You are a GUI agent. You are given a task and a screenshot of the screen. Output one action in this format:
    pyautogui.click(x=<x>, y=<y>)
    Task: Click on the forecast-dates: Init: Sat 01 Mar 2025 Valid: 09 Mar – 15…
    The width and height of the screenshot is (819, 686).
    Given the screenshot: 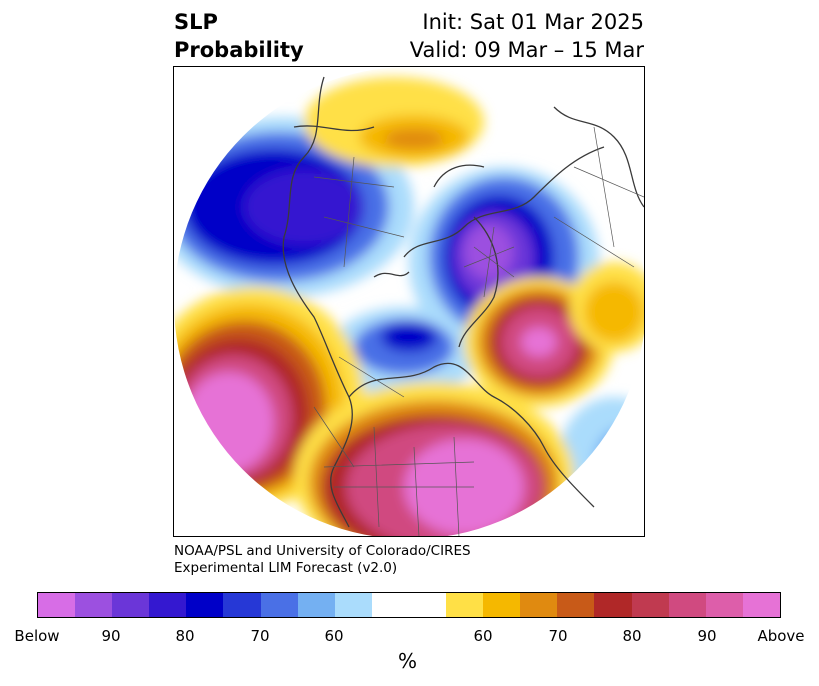 What is the action you would take?
    pyautogui.click(x=527, y=36)
    